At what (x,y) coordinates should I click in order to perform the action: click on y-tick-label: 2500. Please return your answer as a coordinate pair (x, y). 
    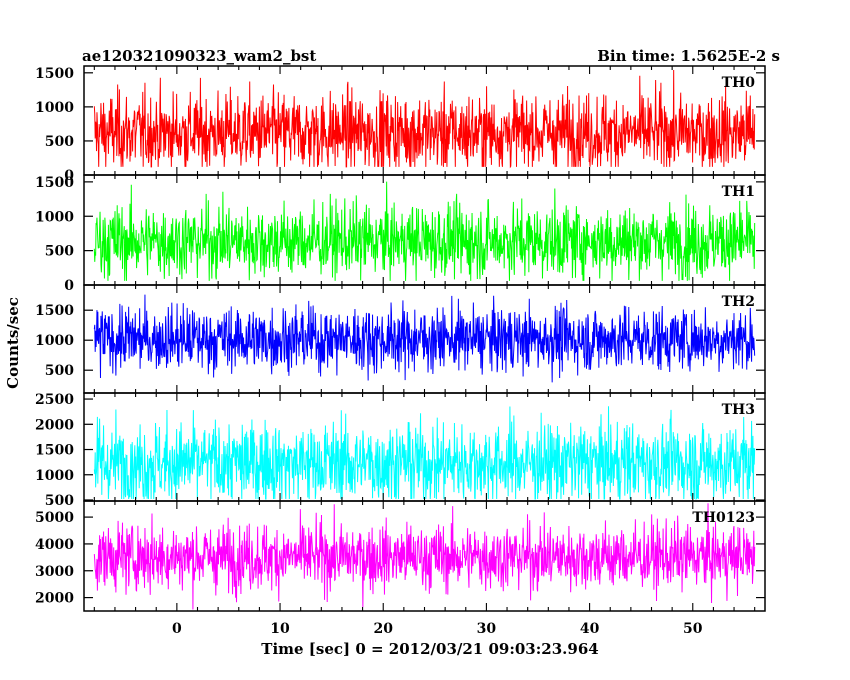
    Looking at the image, I should click on (54, 400).